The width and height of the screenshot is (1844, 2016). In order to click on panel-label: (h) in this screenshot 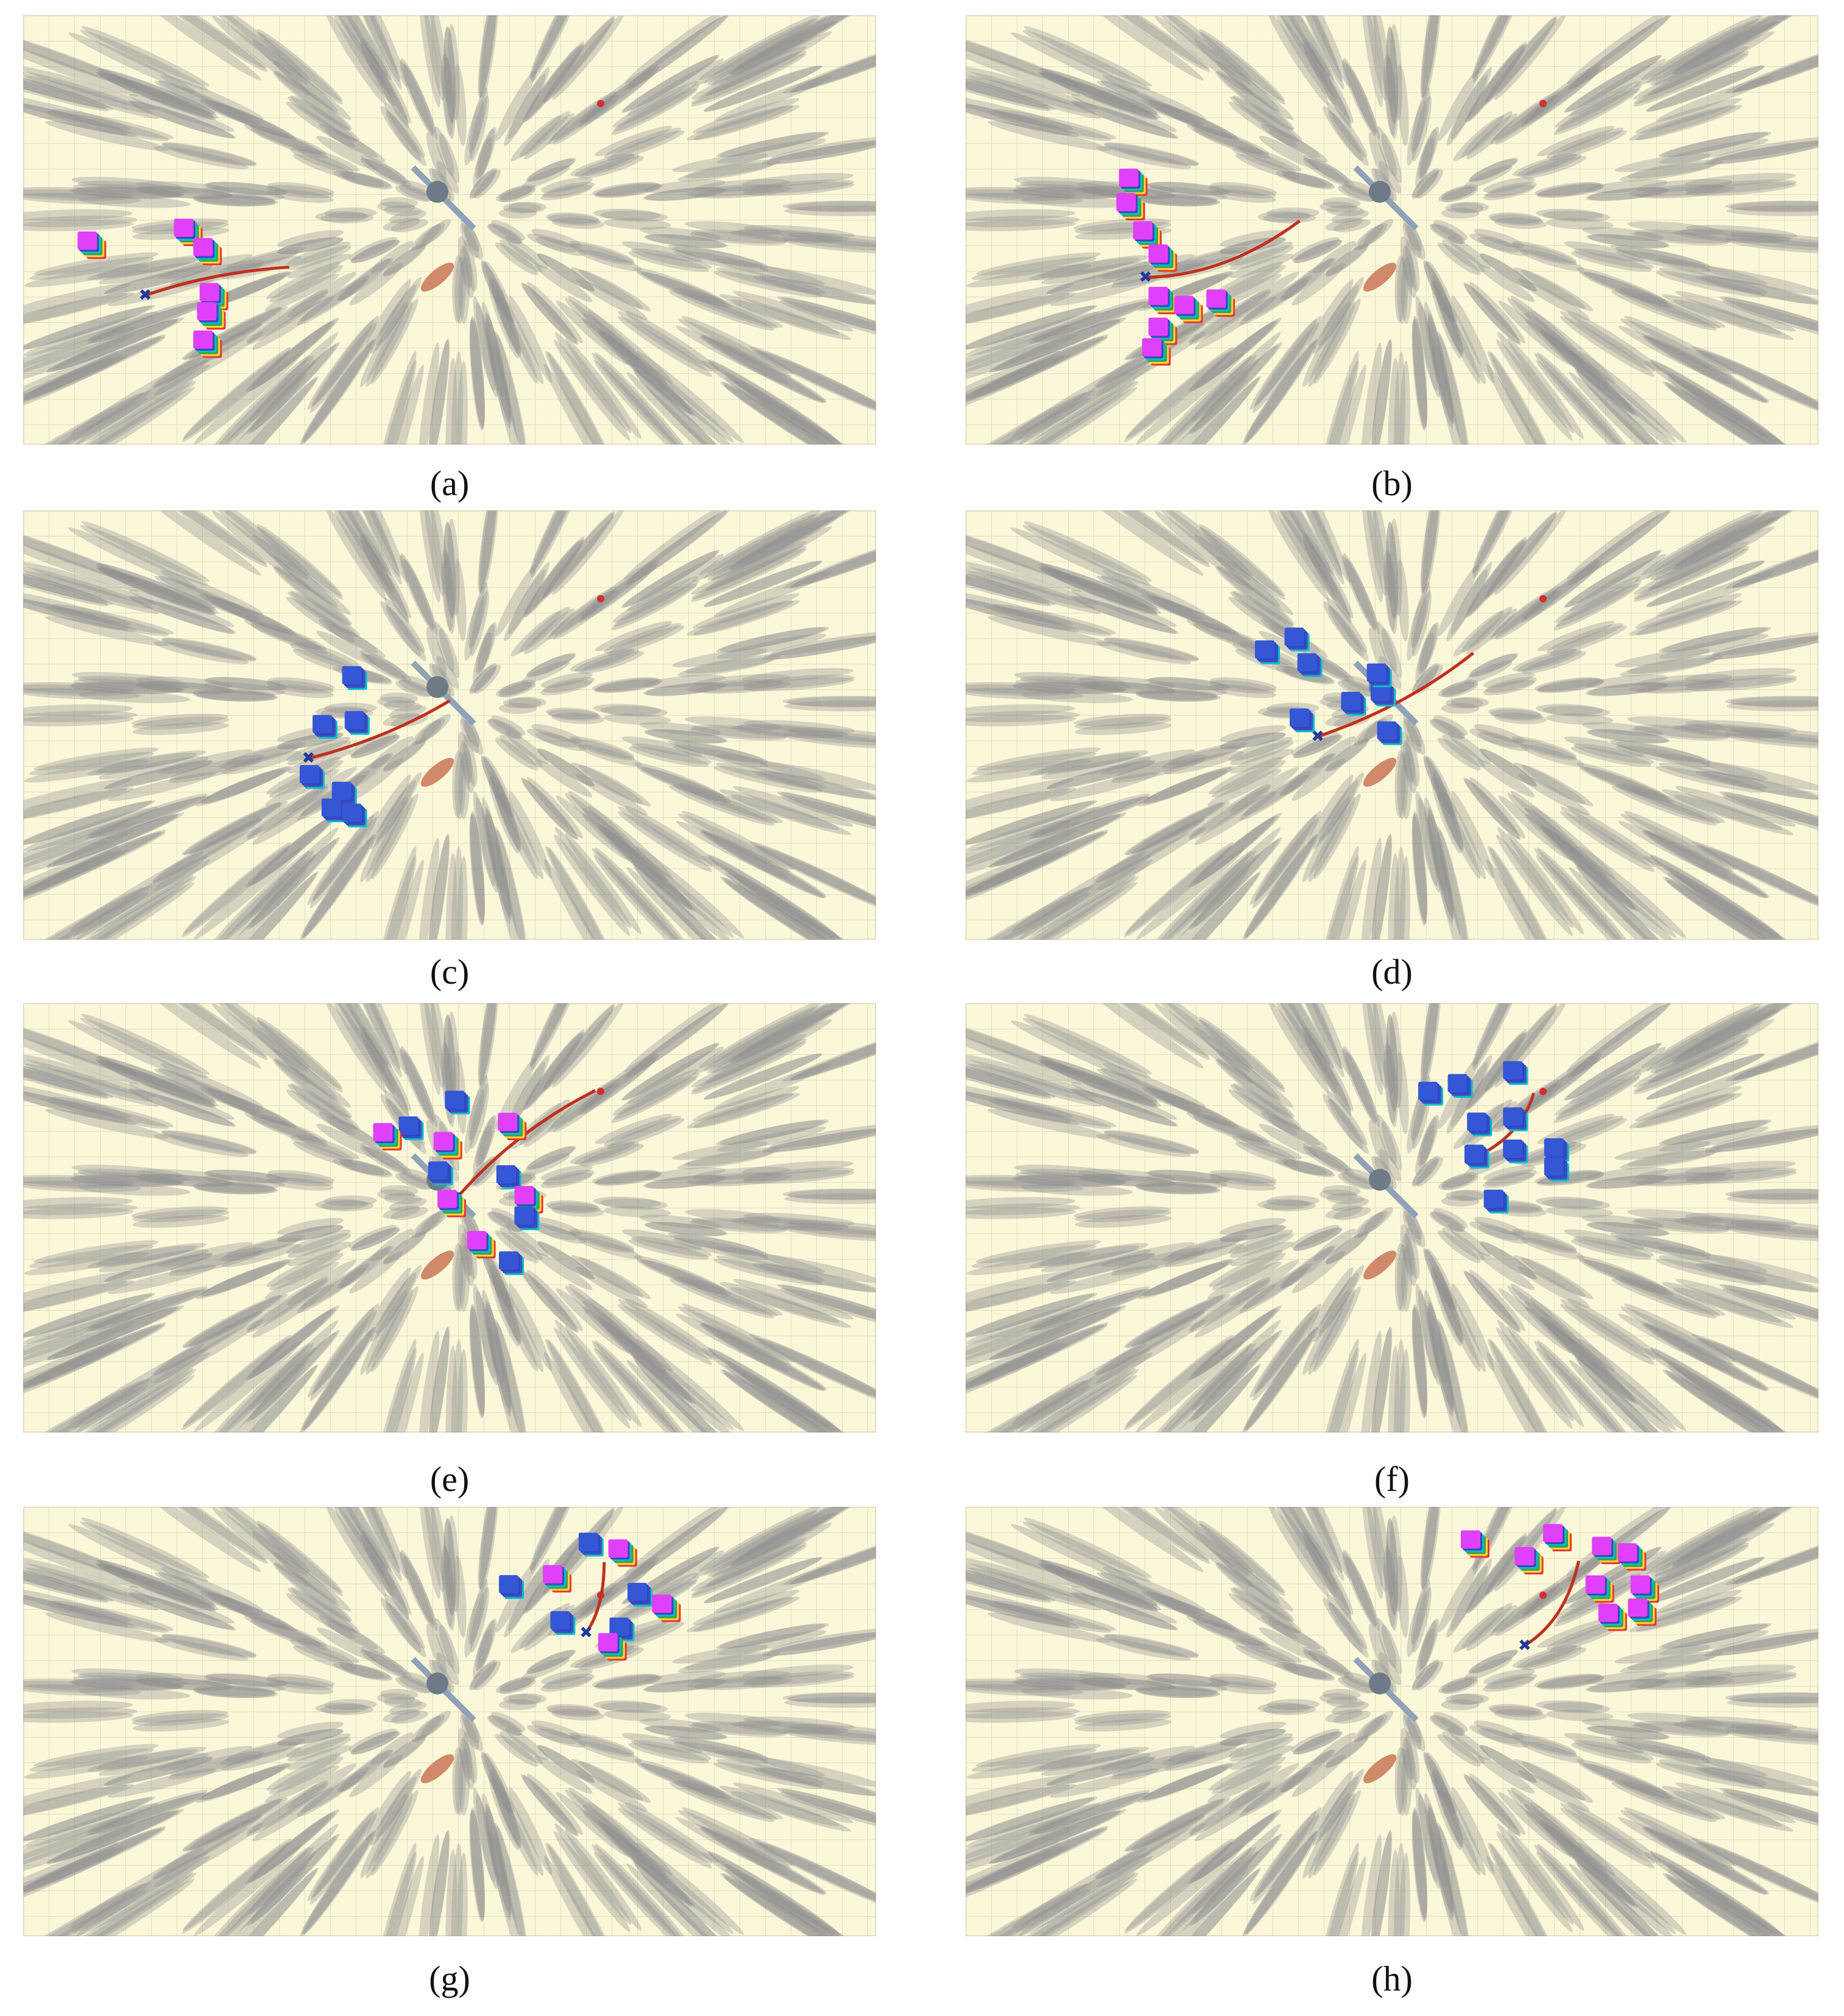, I will do `click(1392, 1978)`.